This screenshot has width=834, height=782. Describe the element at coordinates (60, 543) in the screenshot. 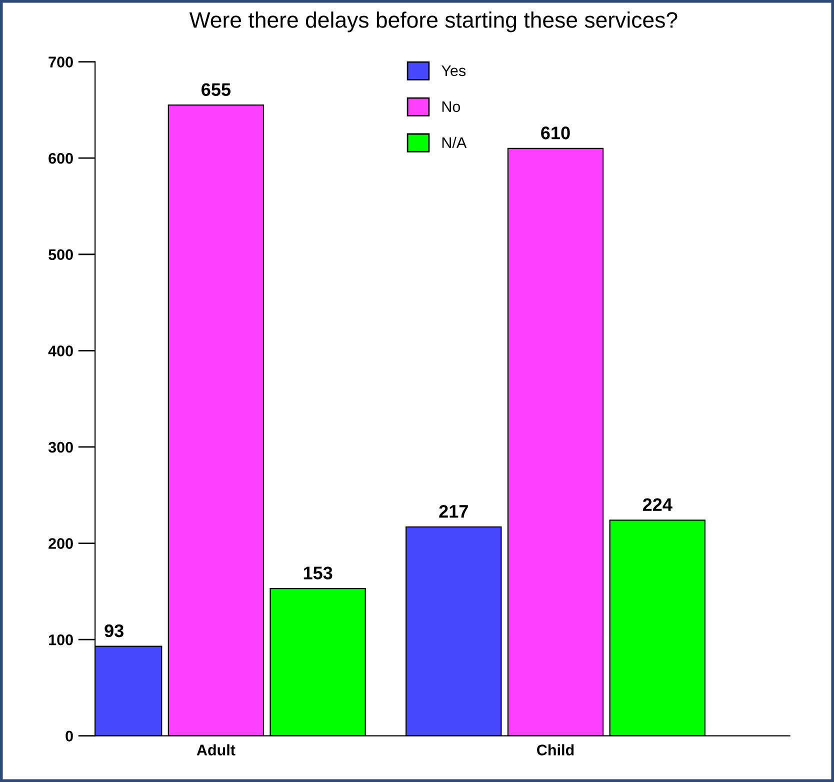

I see `y-tick-label: 200` at that location.